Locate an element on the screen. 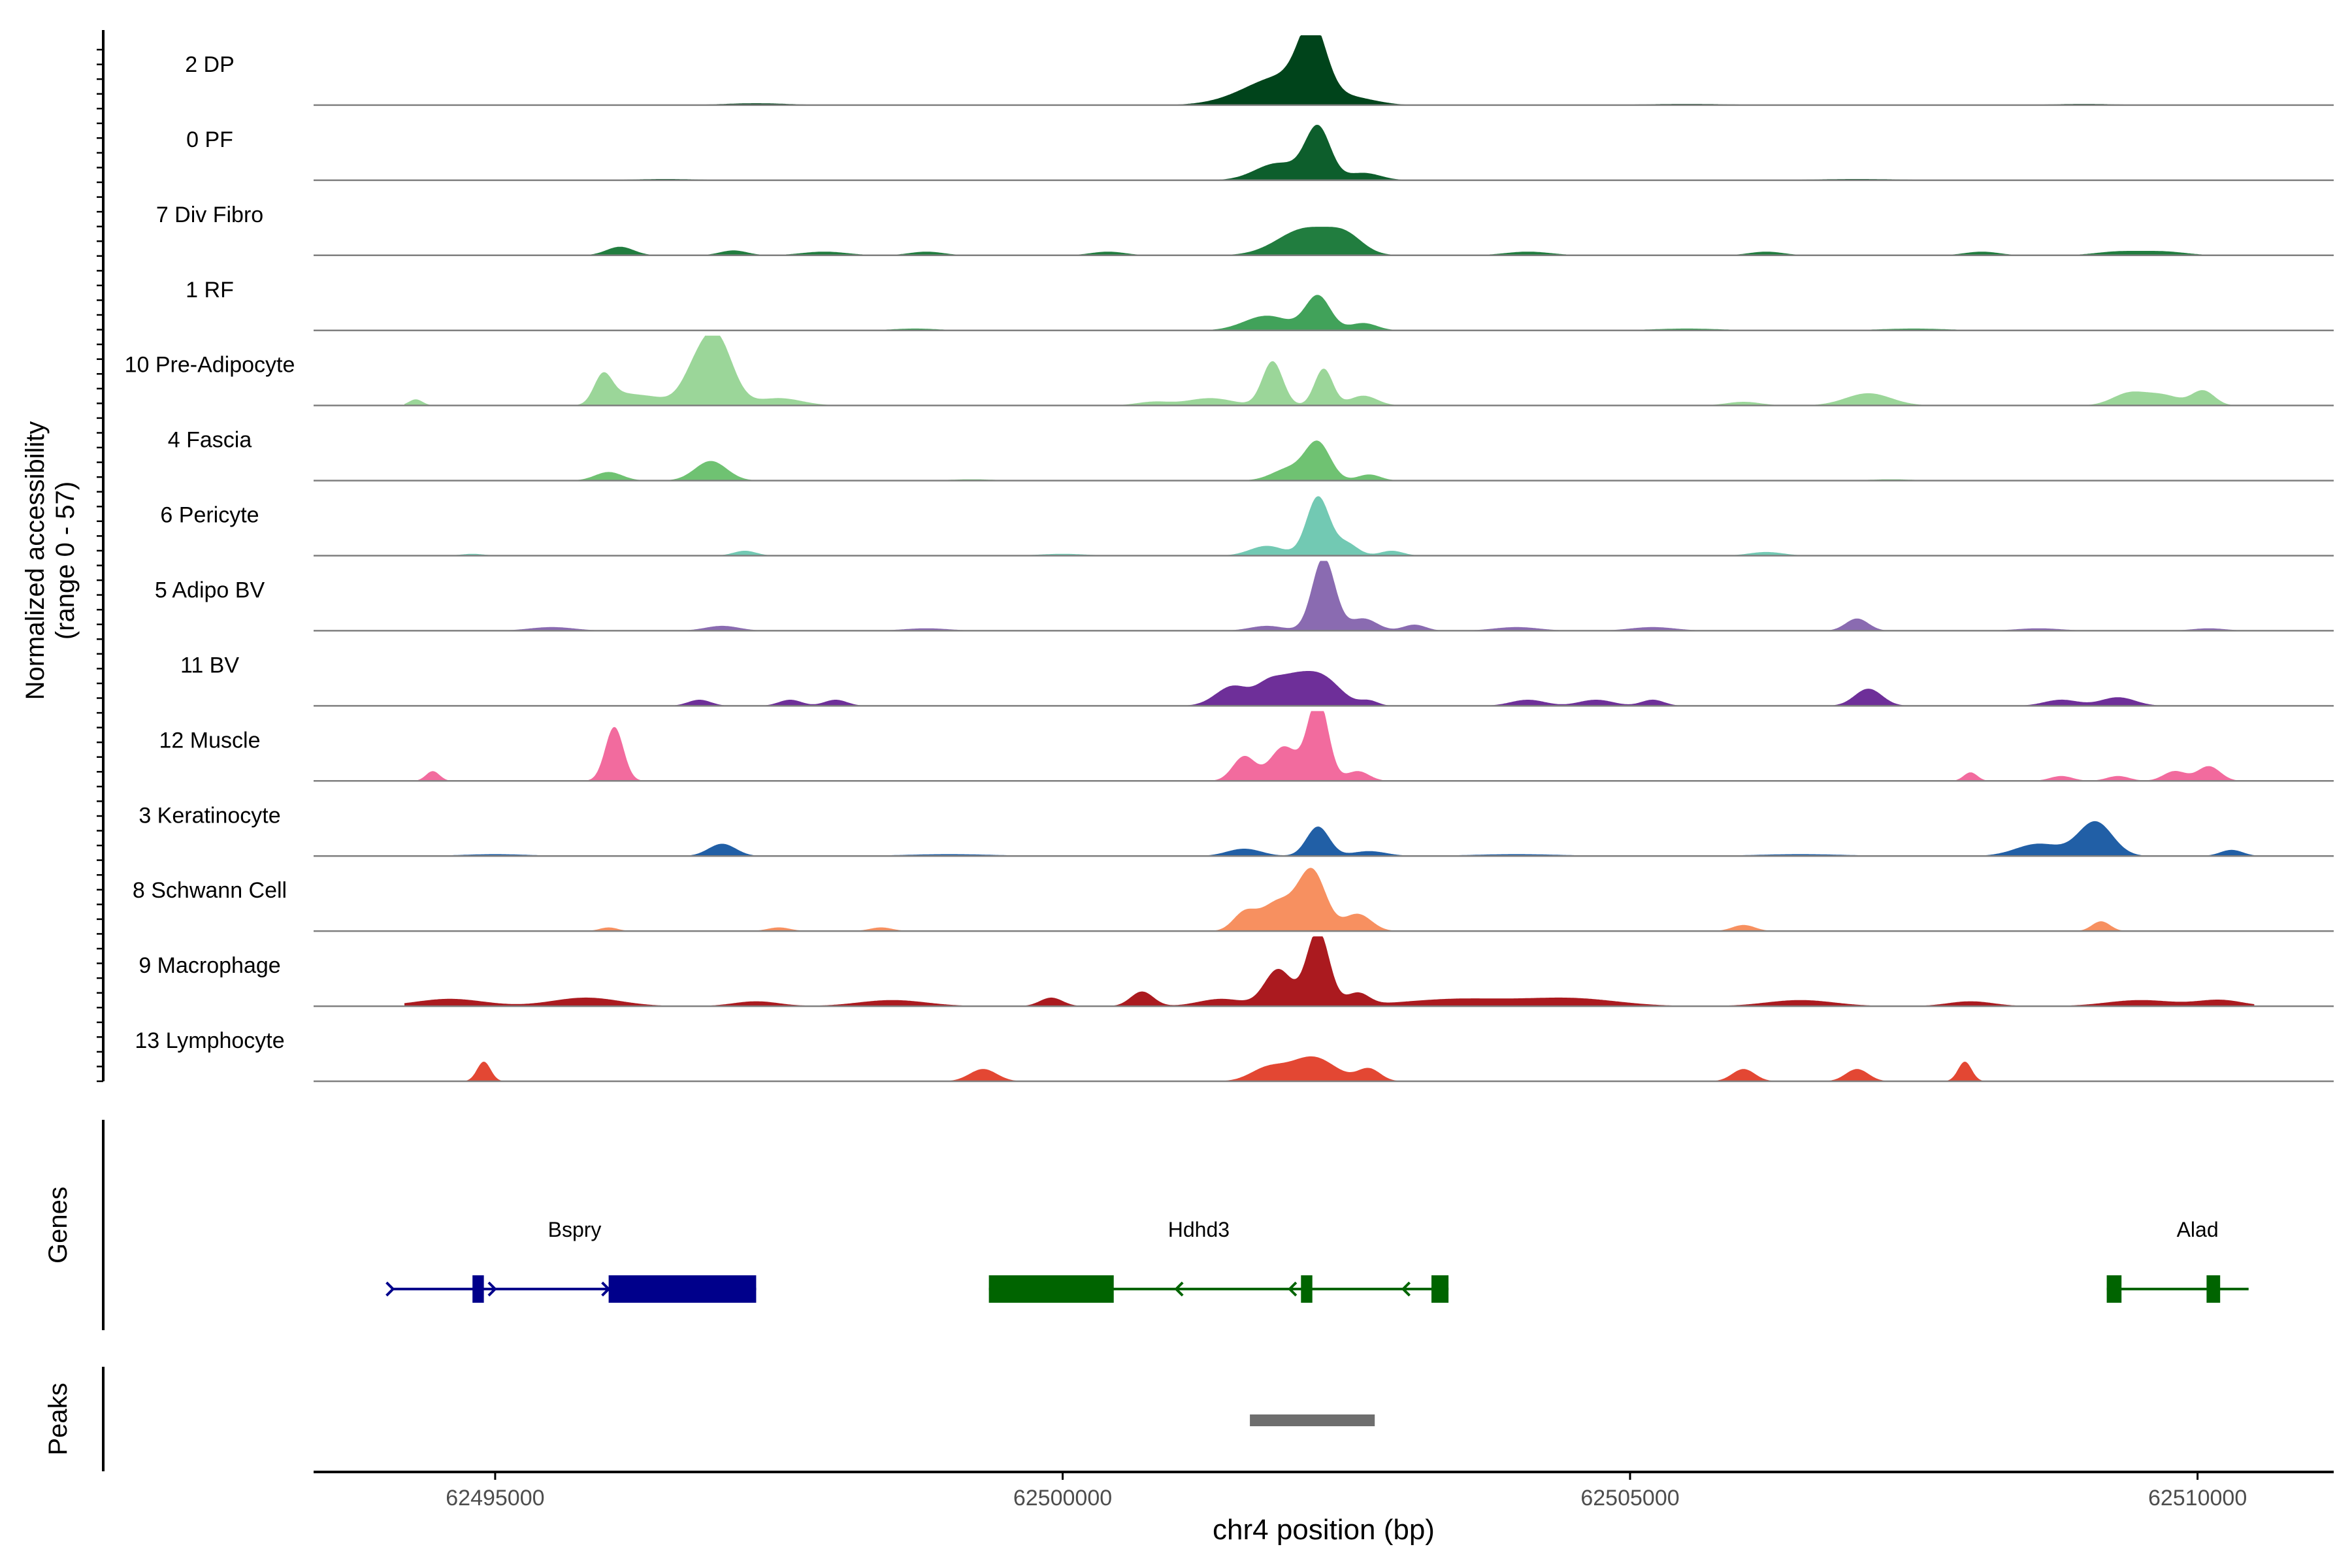 Image resolution: width=2352 pixels, height=1568 pixels. track-label: 5 Adipo BV is located at coordinates (210, 590).